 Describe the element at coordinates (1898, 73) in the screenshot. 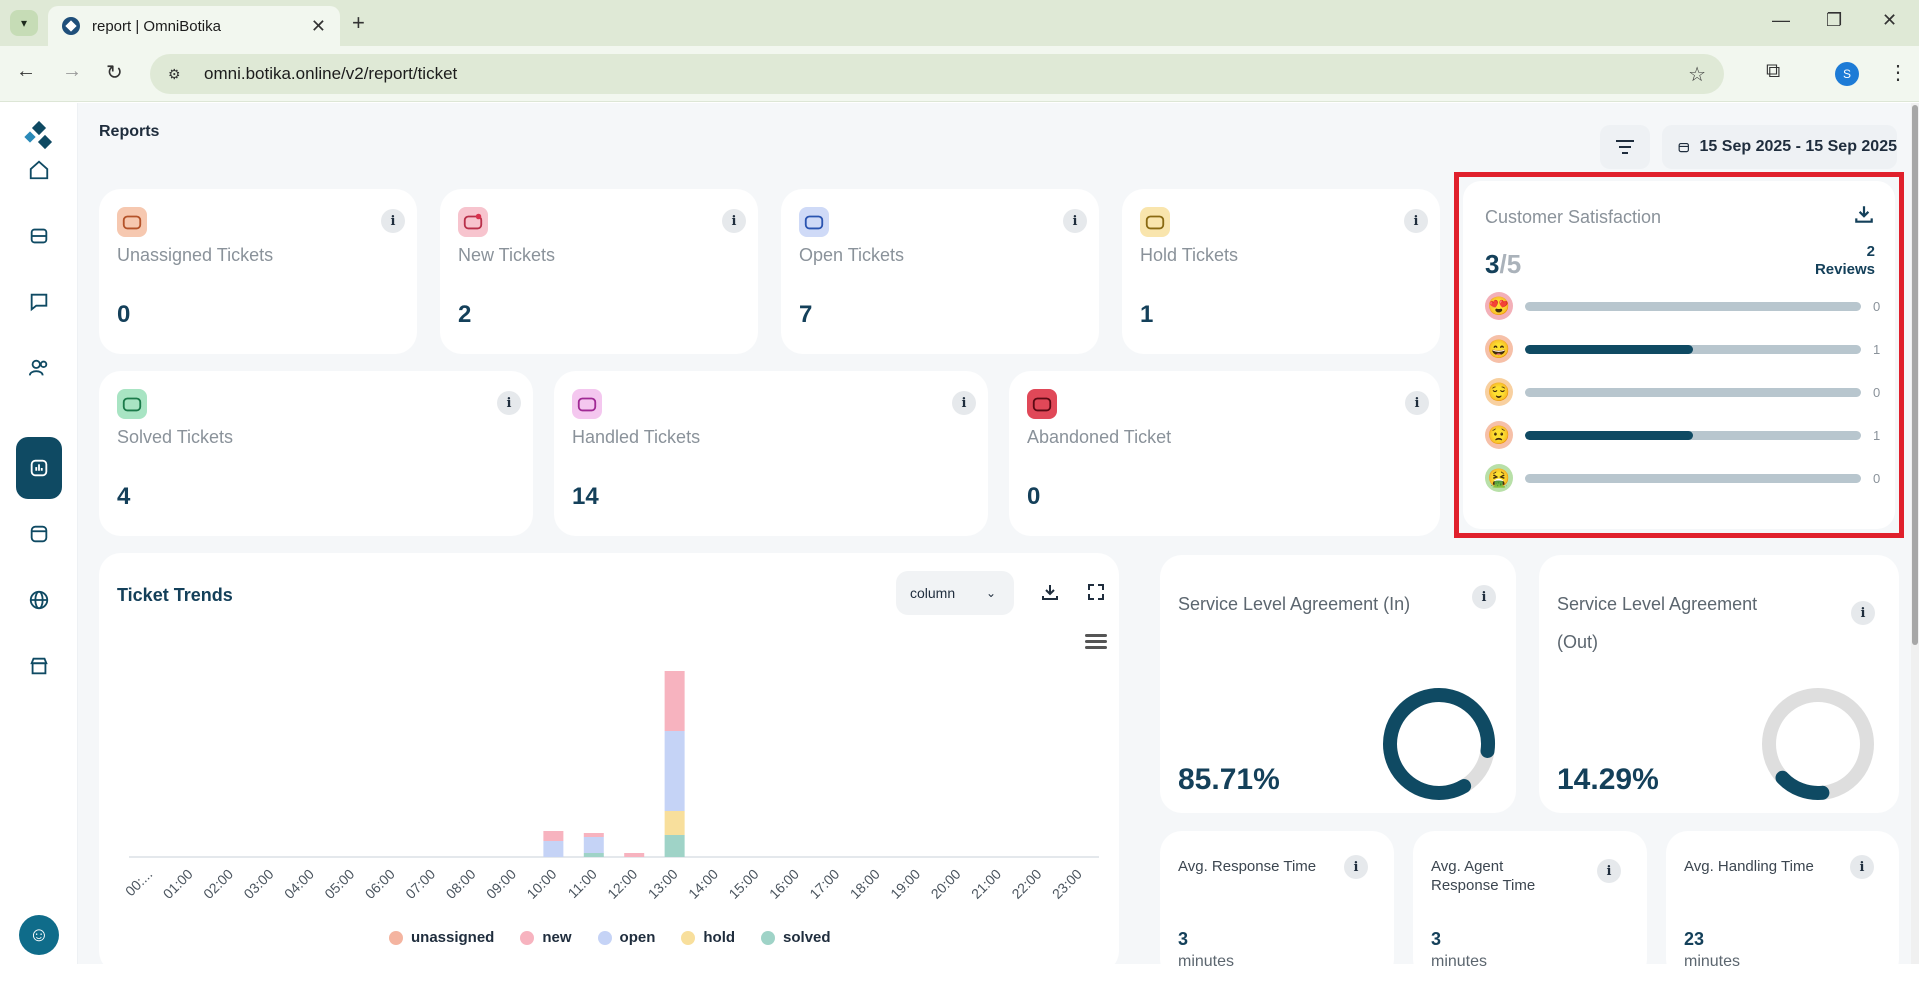

I see `browser-menu-icon: ⋮` at that location.